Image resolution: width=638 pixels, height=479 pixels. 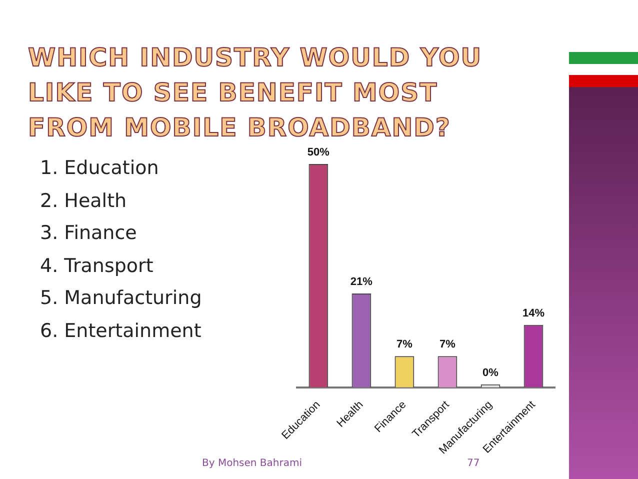 What do you see at coordinates (84, 201) in the screenshot?
I see `text: 2. Health` at bounding box center [84, 201].